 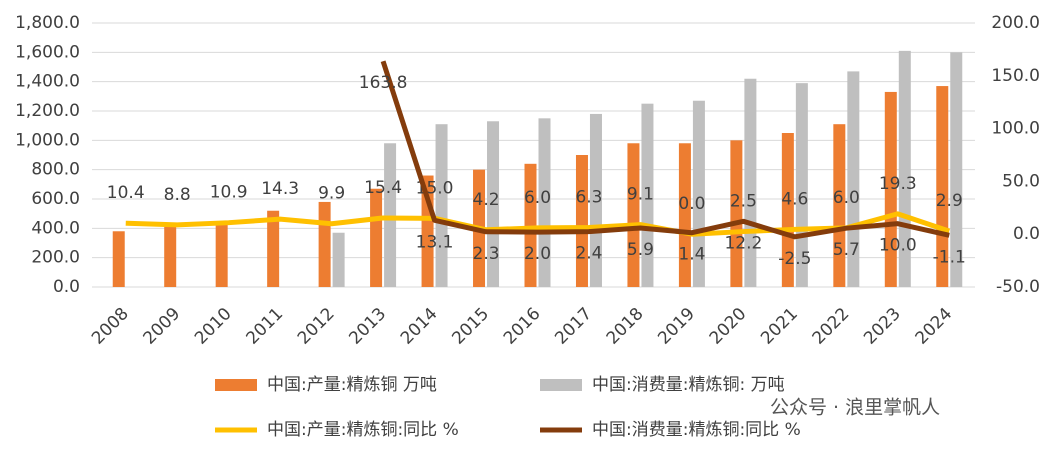 I want to click on data-label: 15.4, so click(x=383, y=188).